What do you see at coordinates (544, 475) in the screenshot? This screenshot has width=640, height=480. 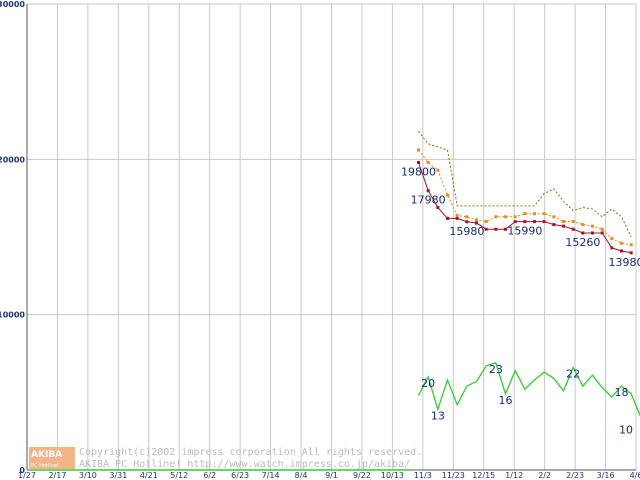 I see `x-tick-label: 2/2` at bounding box center [544, 475].